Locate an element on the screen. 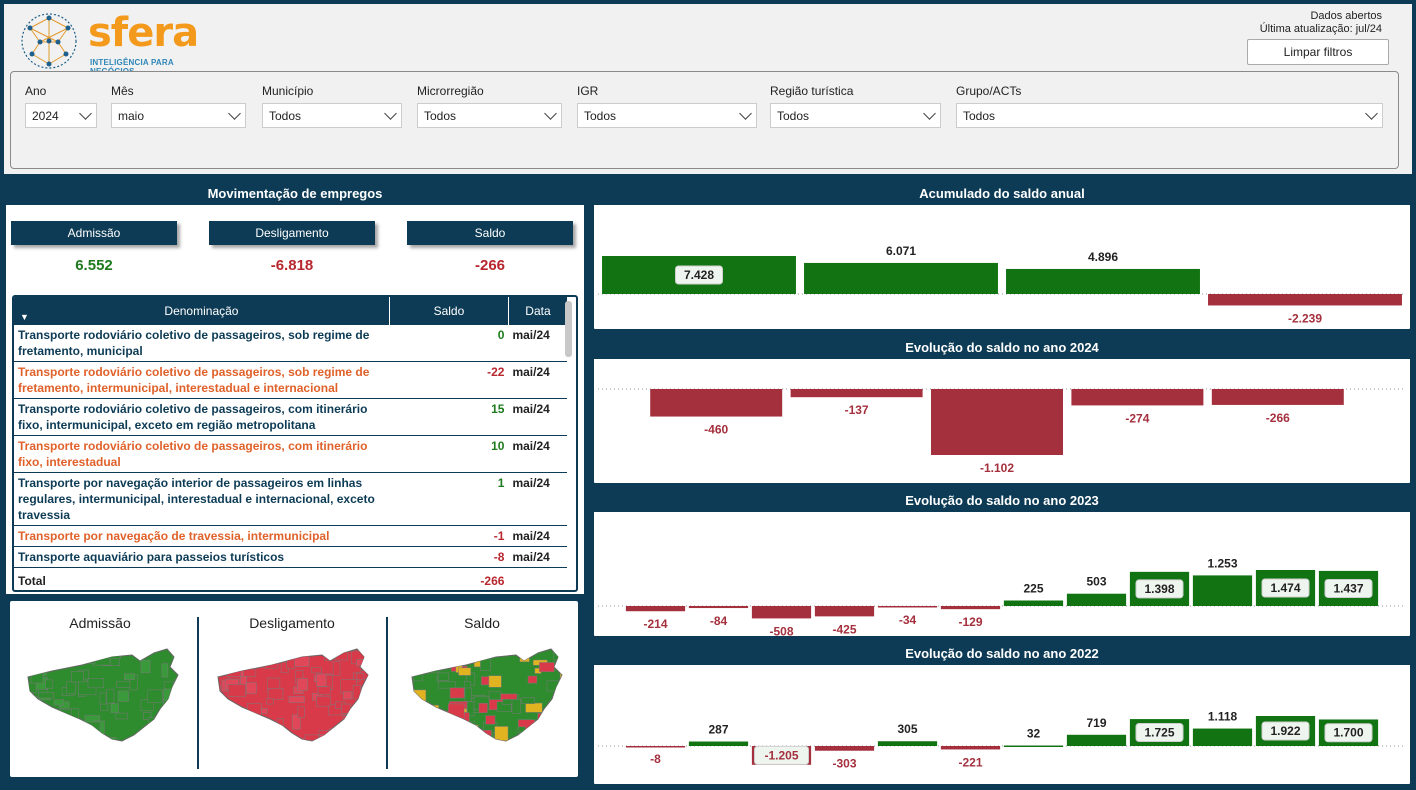 Image resolution: width=1416 pixels, height=790 pixels. table-scrollbar is located at coordinates (568, 329).